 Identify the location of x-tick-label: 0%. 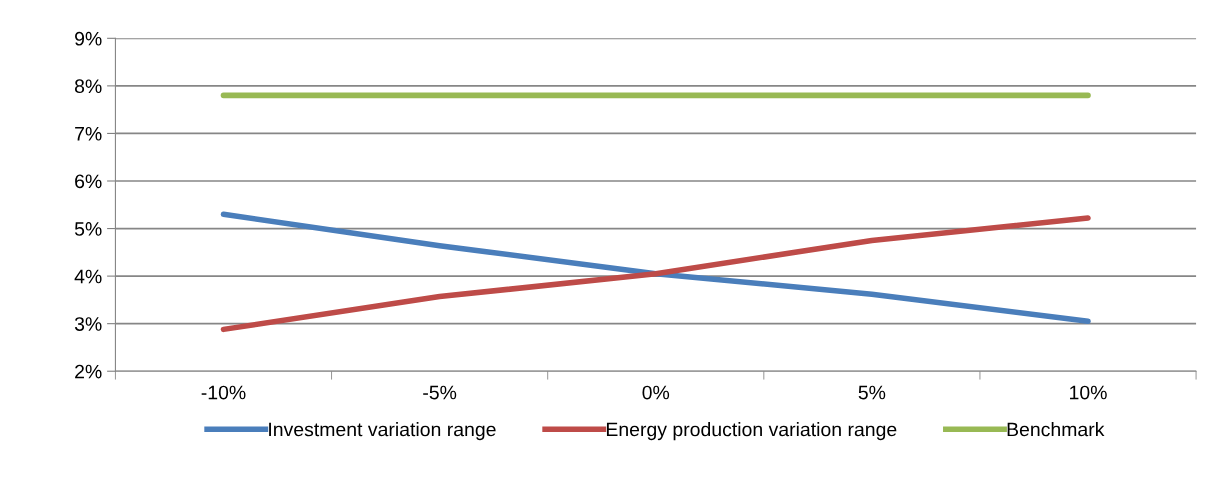
(656, 392).